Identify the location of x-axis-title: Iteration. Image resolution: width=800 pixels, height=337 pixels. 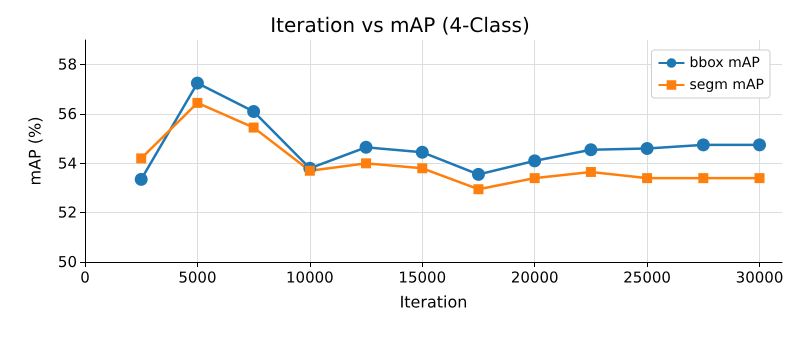
(434, 302).